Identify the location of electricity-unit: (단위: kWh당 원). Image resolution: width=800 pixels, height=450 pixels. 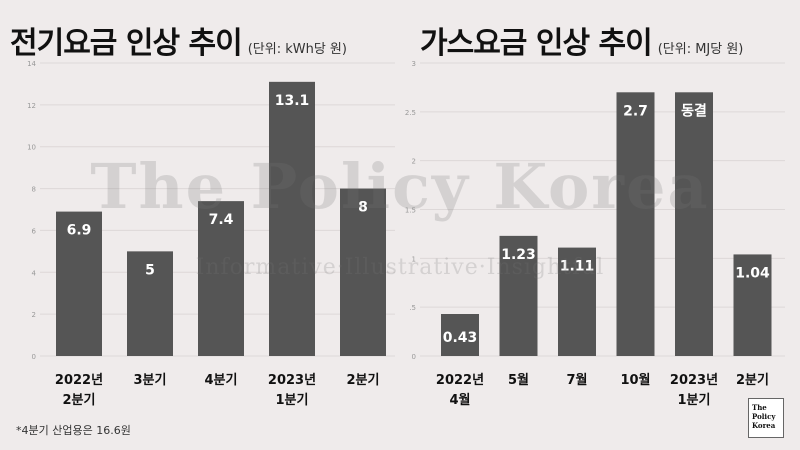
(297, 49).